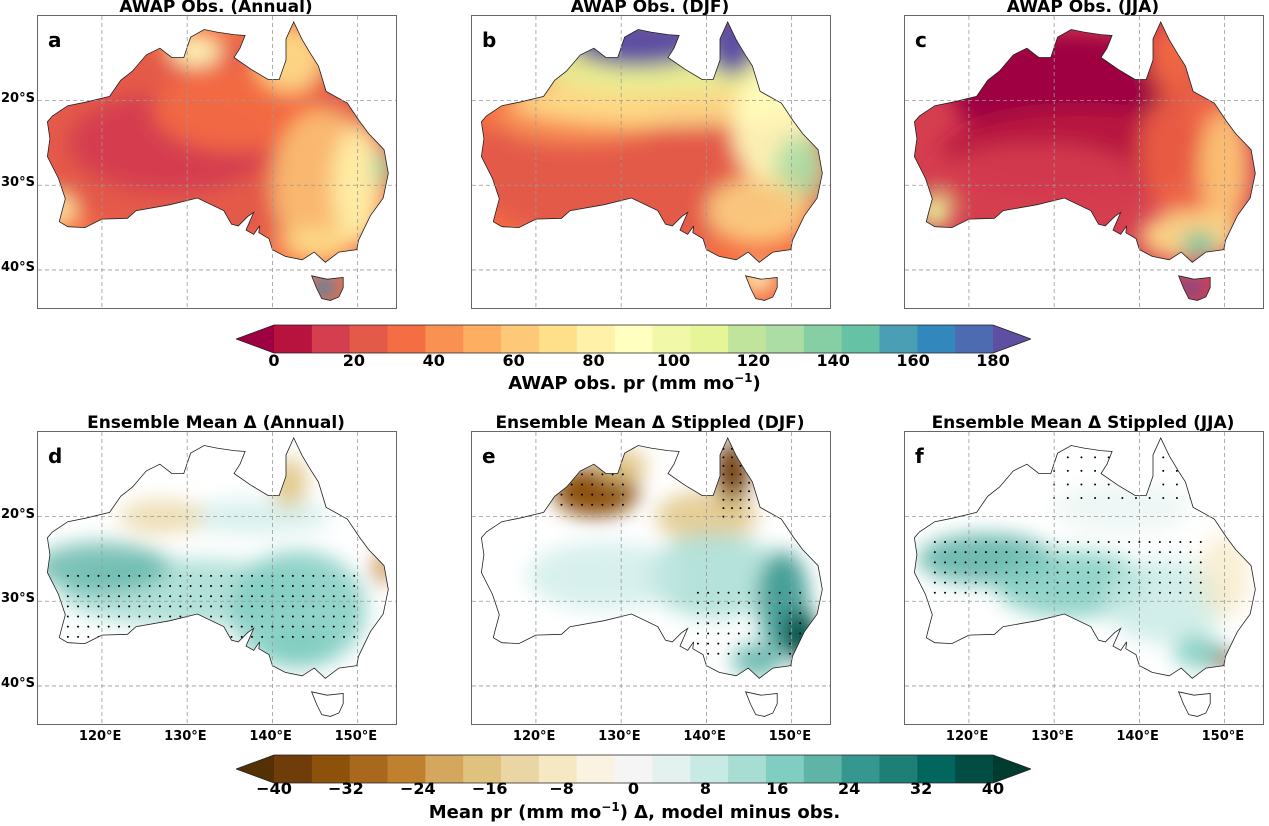 The image size is (1269, 826). What do you see at coordinates (346, 788) in the screenshot?
I see `colorbar-tick-label: −32` at bounding box center [346, 788].